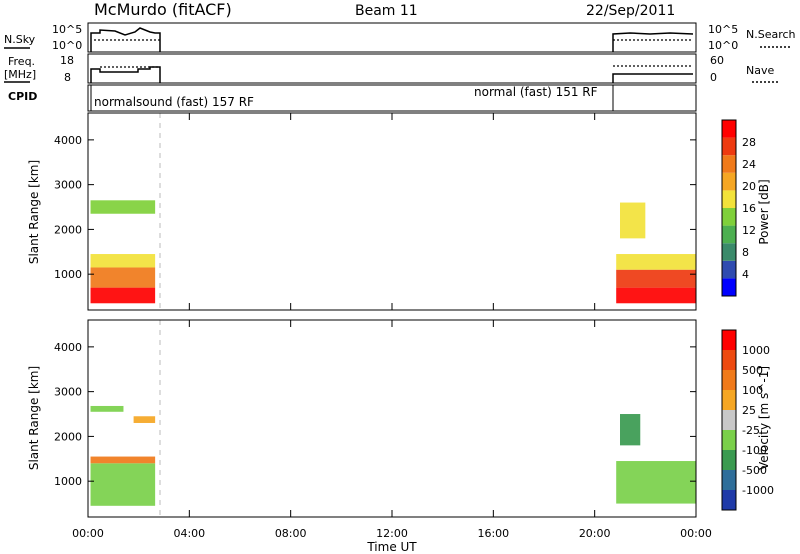 This screenshot has height=554, width=800. What do you see at coordinates (67, 29) in the screenshot?
I see `noise-left-tick-top: 10^5` at bounding box center [67, 29].